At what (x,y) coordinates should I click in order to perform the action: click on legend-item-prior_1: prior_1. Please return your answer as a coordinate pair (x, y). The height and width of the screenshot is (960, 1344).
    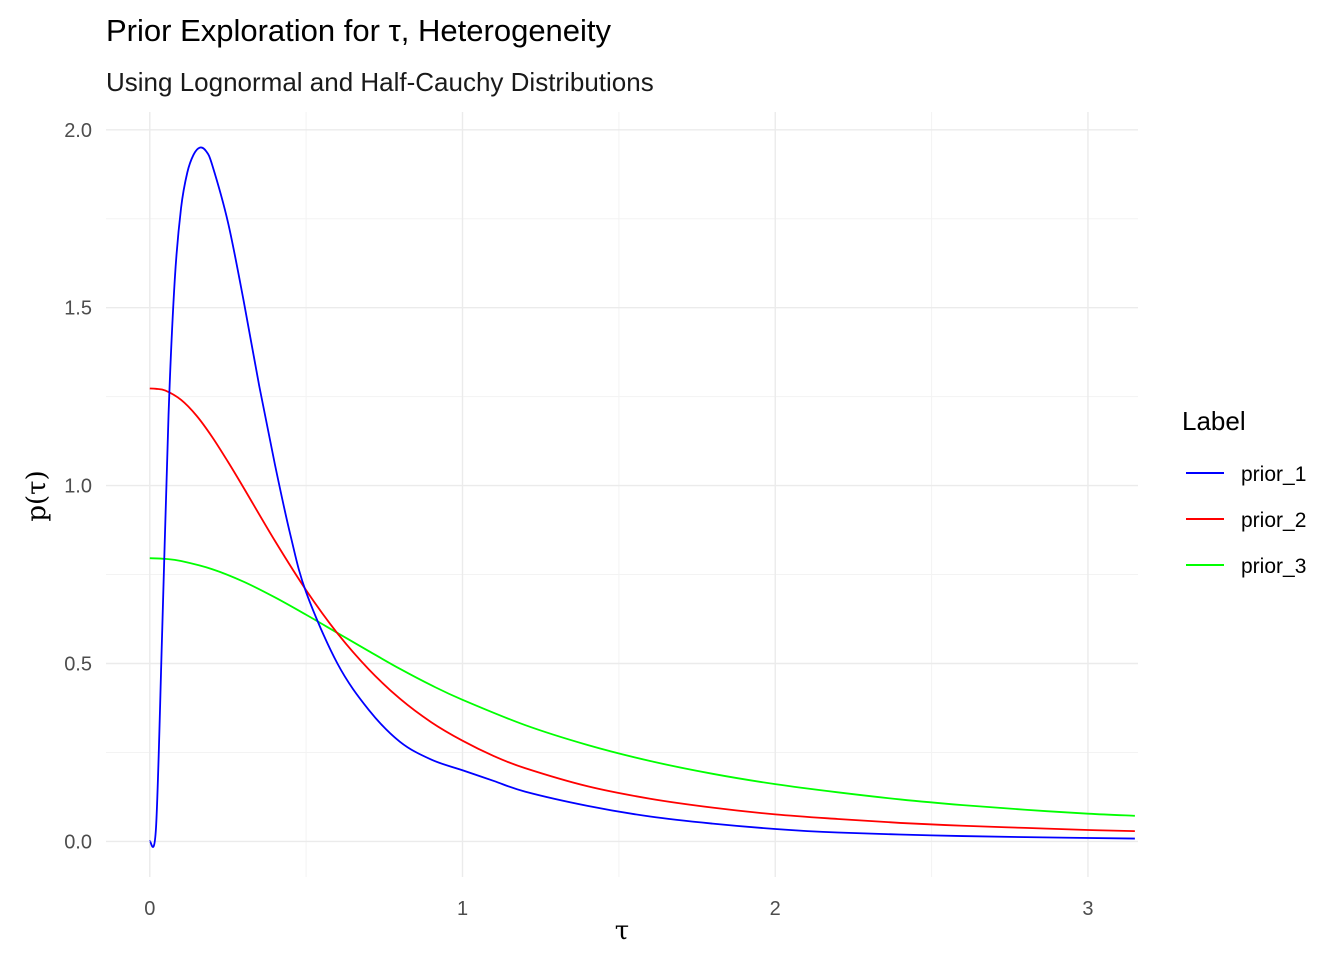
    Looking at the image, I should click on (1246, 474).